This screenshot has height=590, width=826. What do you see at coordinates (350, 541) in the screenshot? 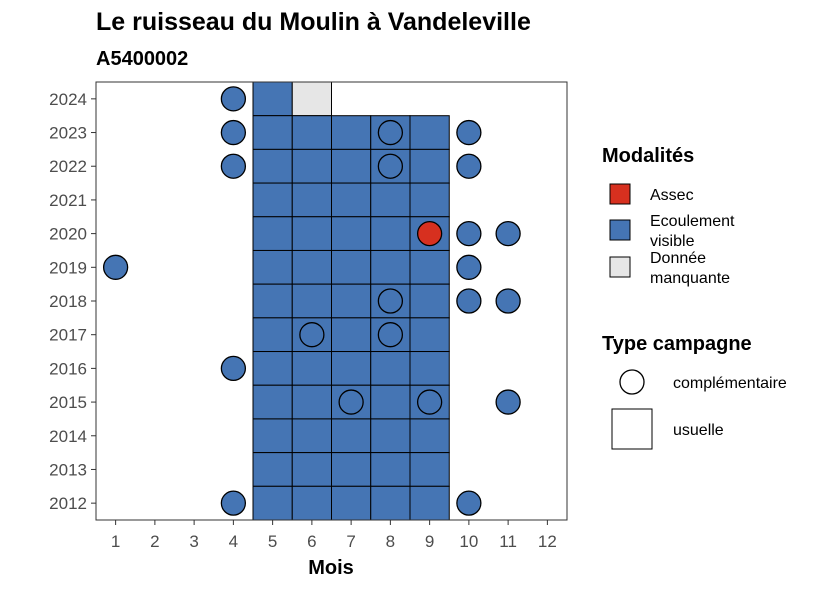
I see `x-tick-label-7: 7` at bounding box center [350, 541].